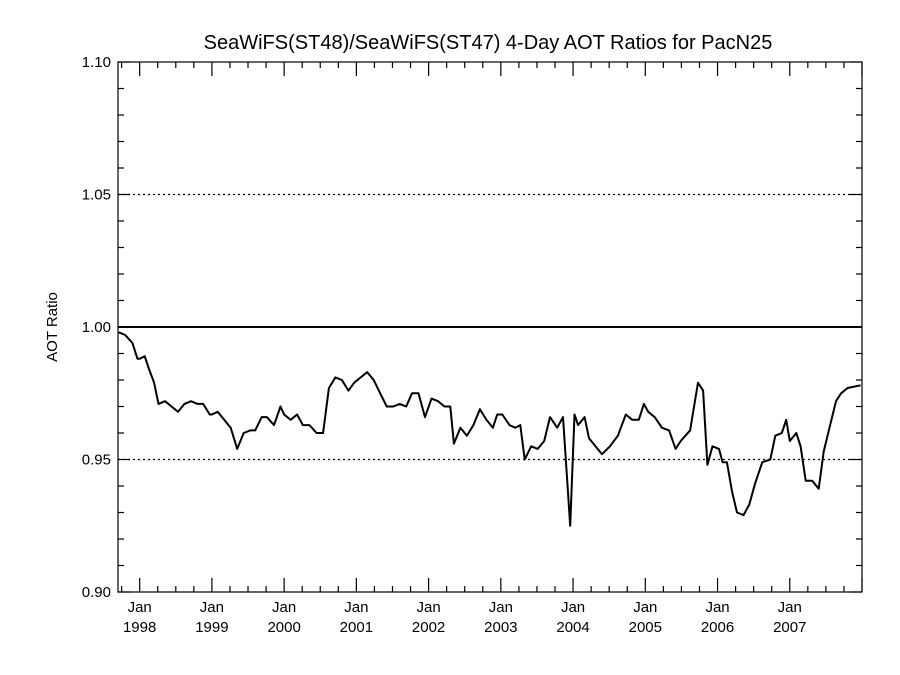 This screenshot has height=675, width=900. Describe the element at coordinates (717, 627) in the screenshot. I see `x-tick-label-year: 2006` at that location.